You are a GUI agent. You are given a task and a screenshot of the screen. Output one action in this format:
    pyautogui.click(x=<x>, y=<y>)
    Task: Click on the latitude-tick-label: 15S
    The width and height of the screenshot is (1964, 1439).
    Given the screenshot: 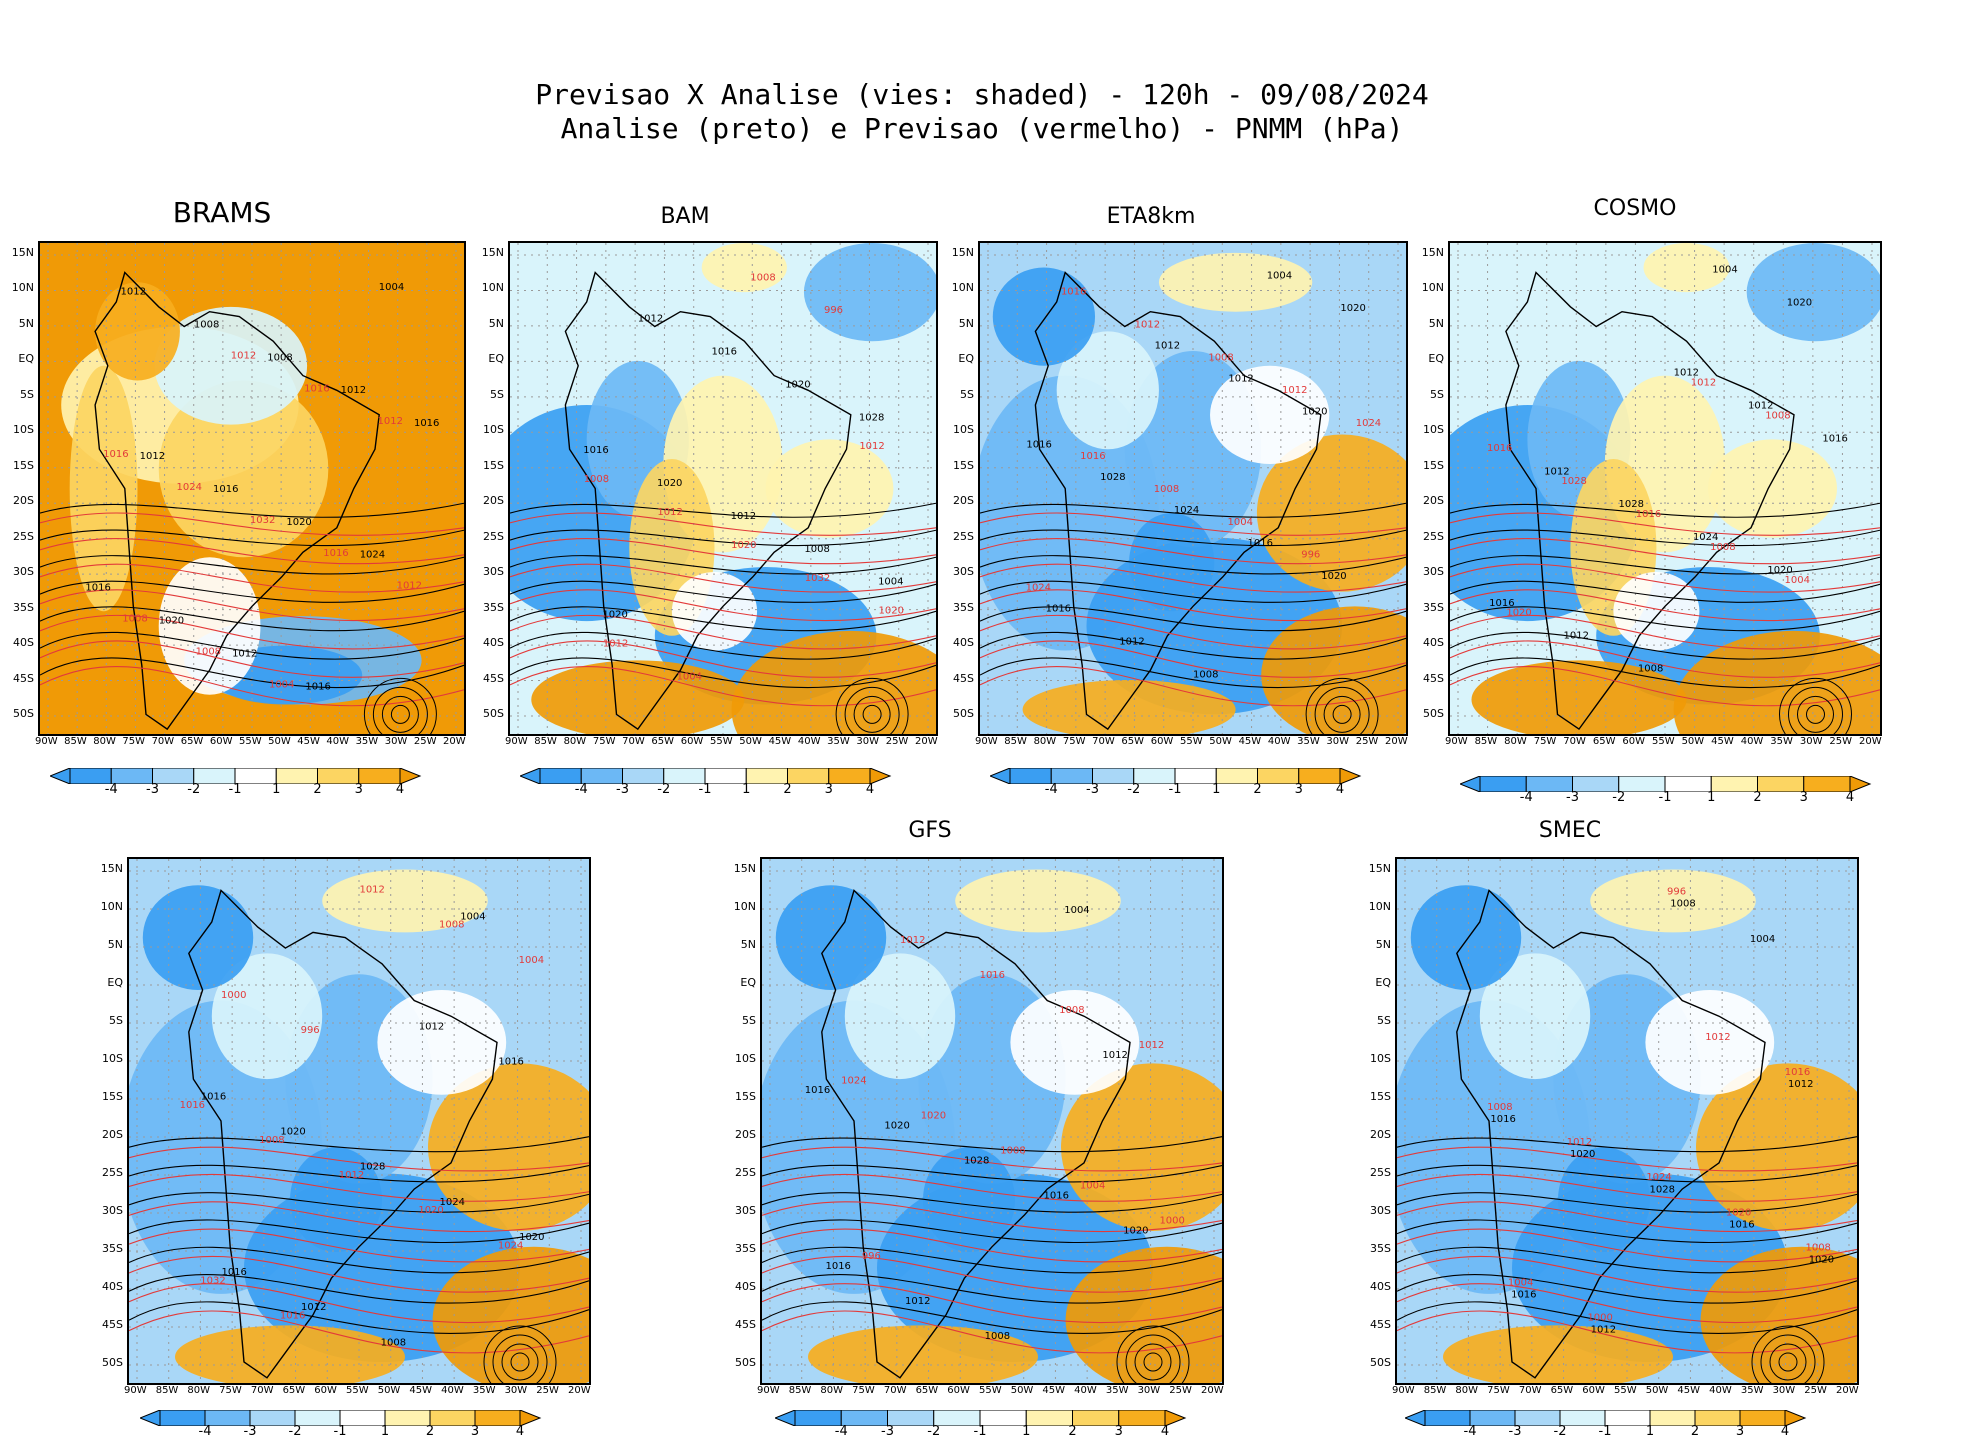 What is the action you would take?
    pyautogui.click(x=23, y=465)
    